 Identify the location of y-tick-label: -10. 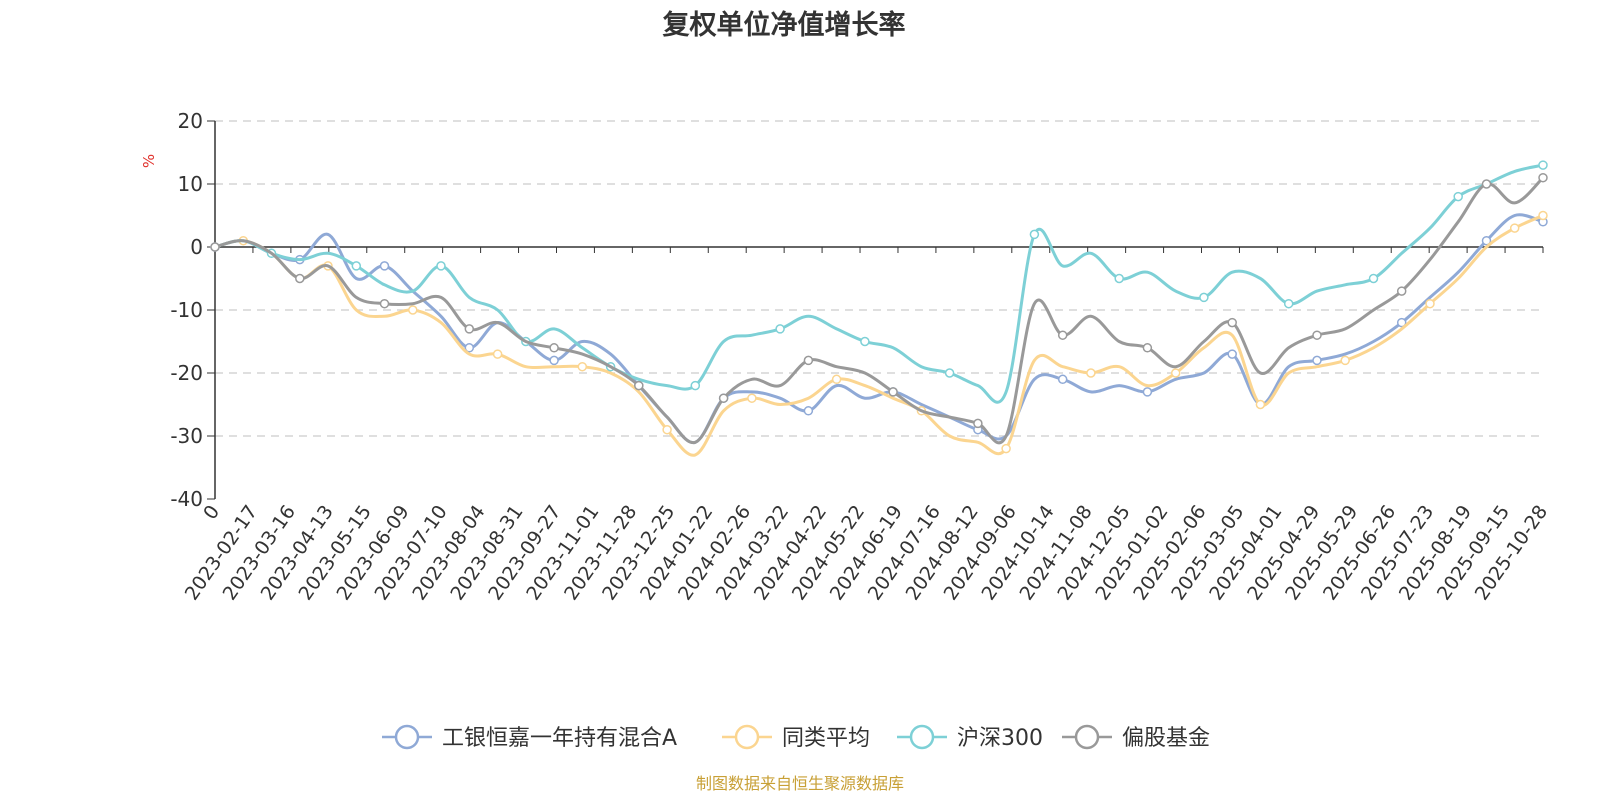
(186, 310).